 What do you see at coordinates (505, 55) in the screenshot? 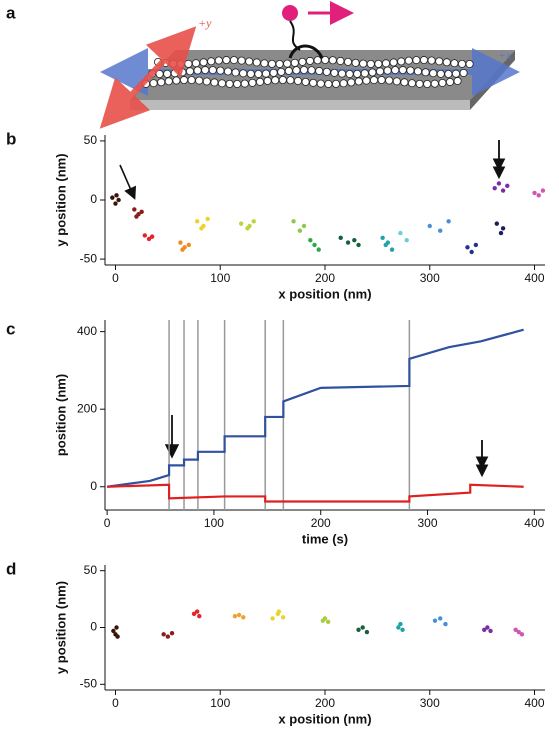
I see `x-axis-label: +x` at bounding box center [505, 55].